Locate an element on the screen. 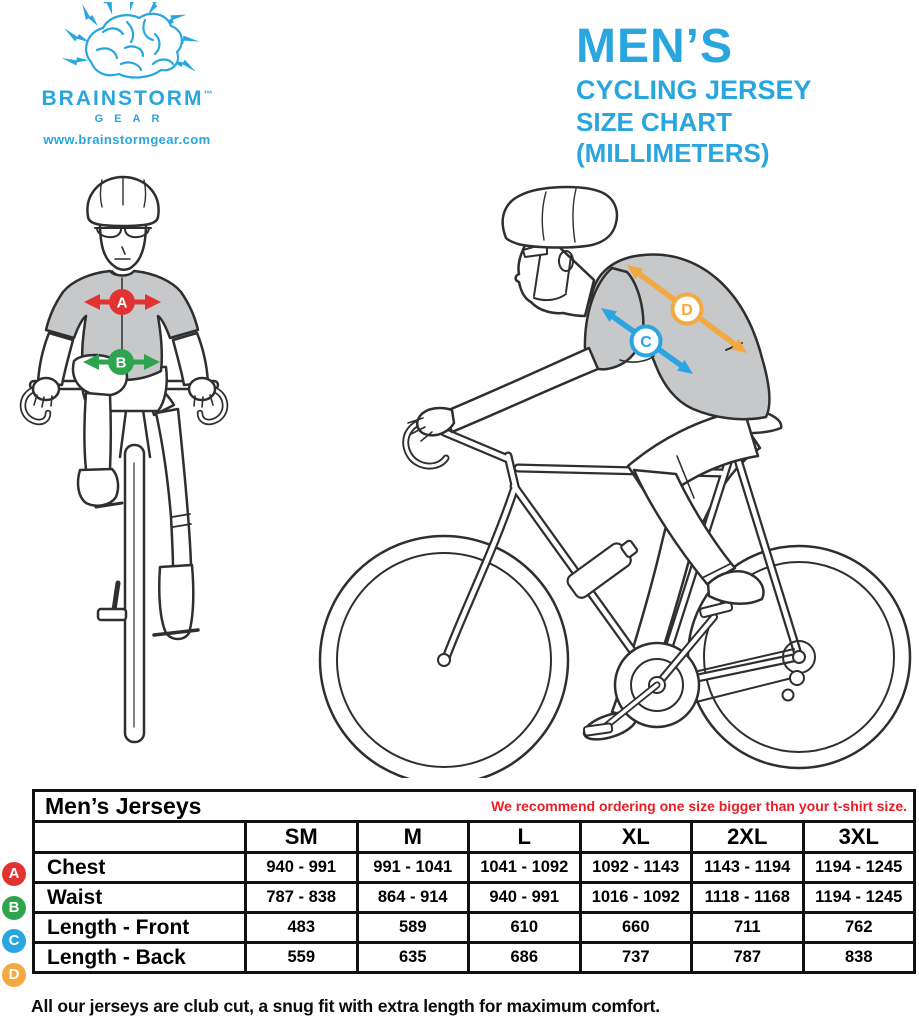  size-value-cell: 737 is located at coordinates (635, 957).